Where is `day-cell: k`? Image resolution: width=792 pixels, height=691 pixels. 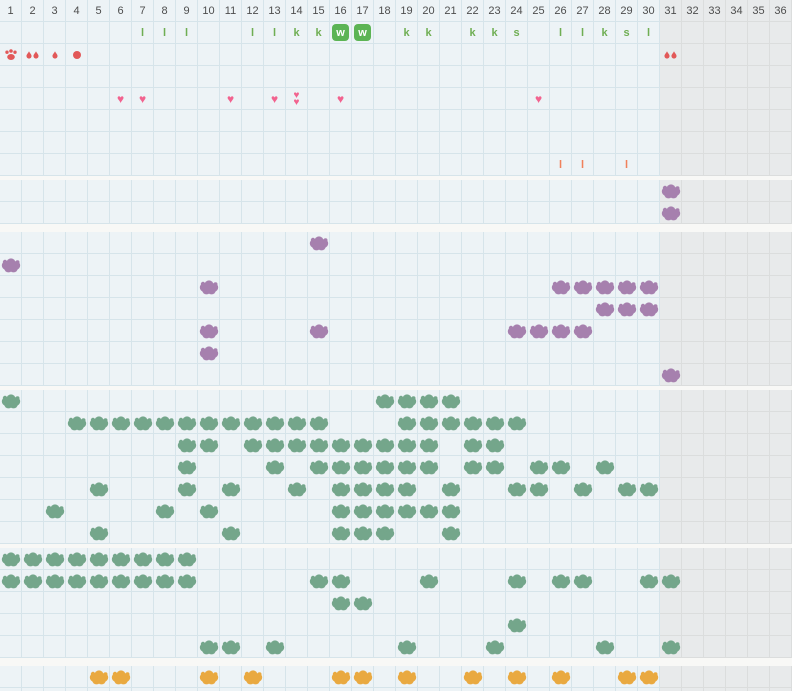
day-cell: k is located at coordinates (297, 33).